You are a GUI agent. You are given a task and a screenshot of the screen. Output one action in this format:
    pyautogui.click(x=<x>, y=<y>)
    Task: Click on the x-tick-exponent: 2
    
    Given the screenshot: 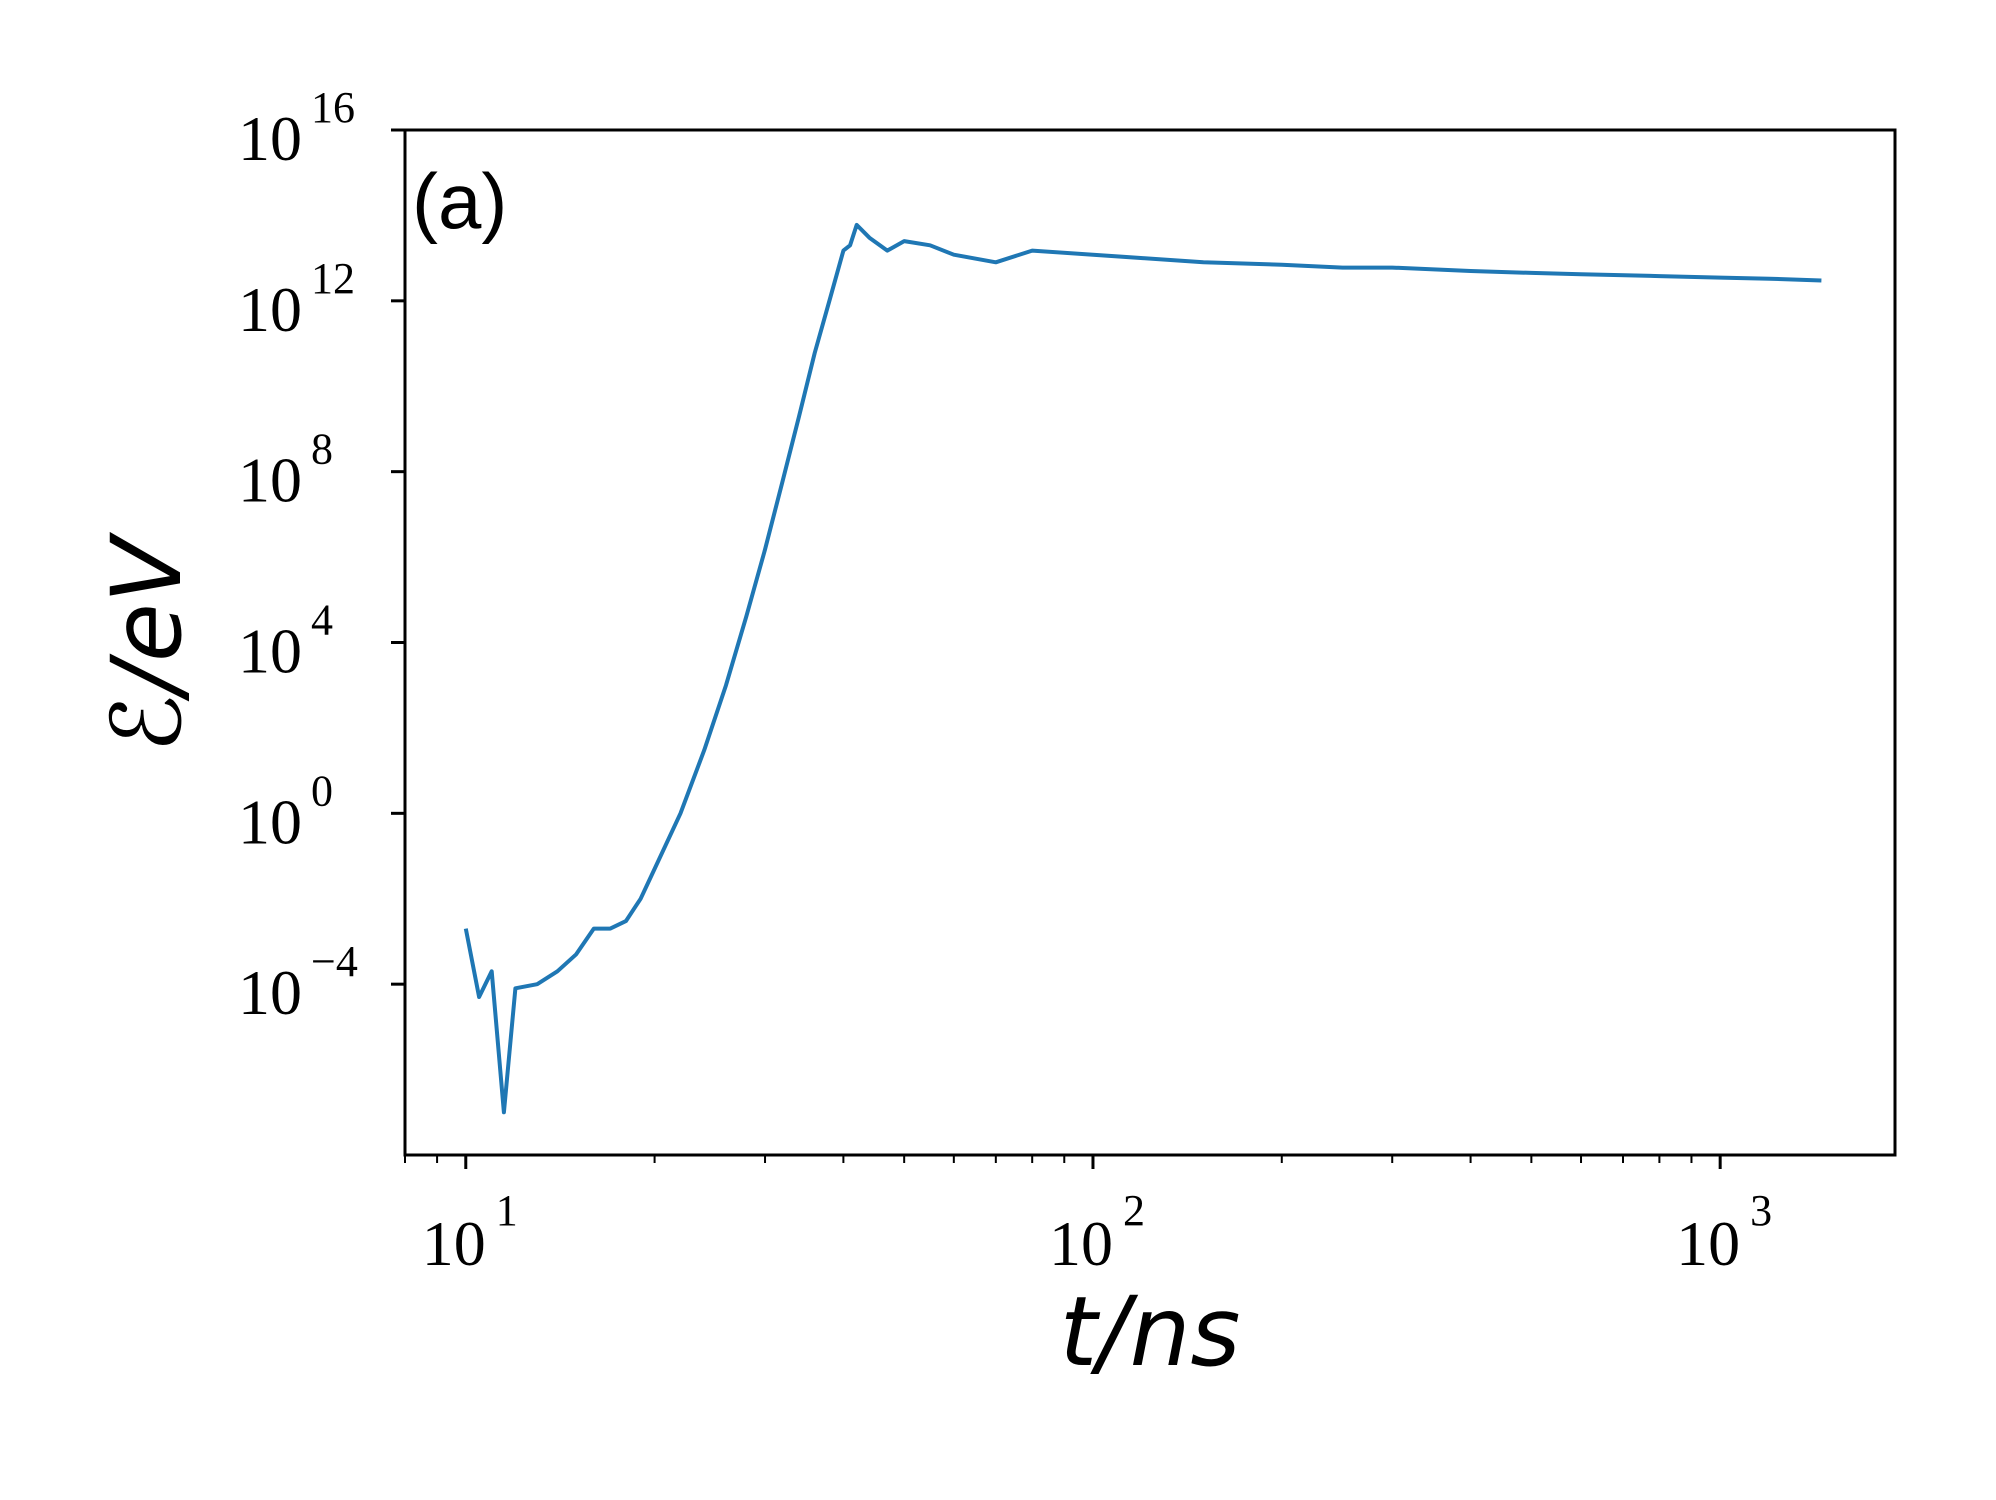 What is the action you would take?
    pyautogui.click(x=1134, y=1210)
    